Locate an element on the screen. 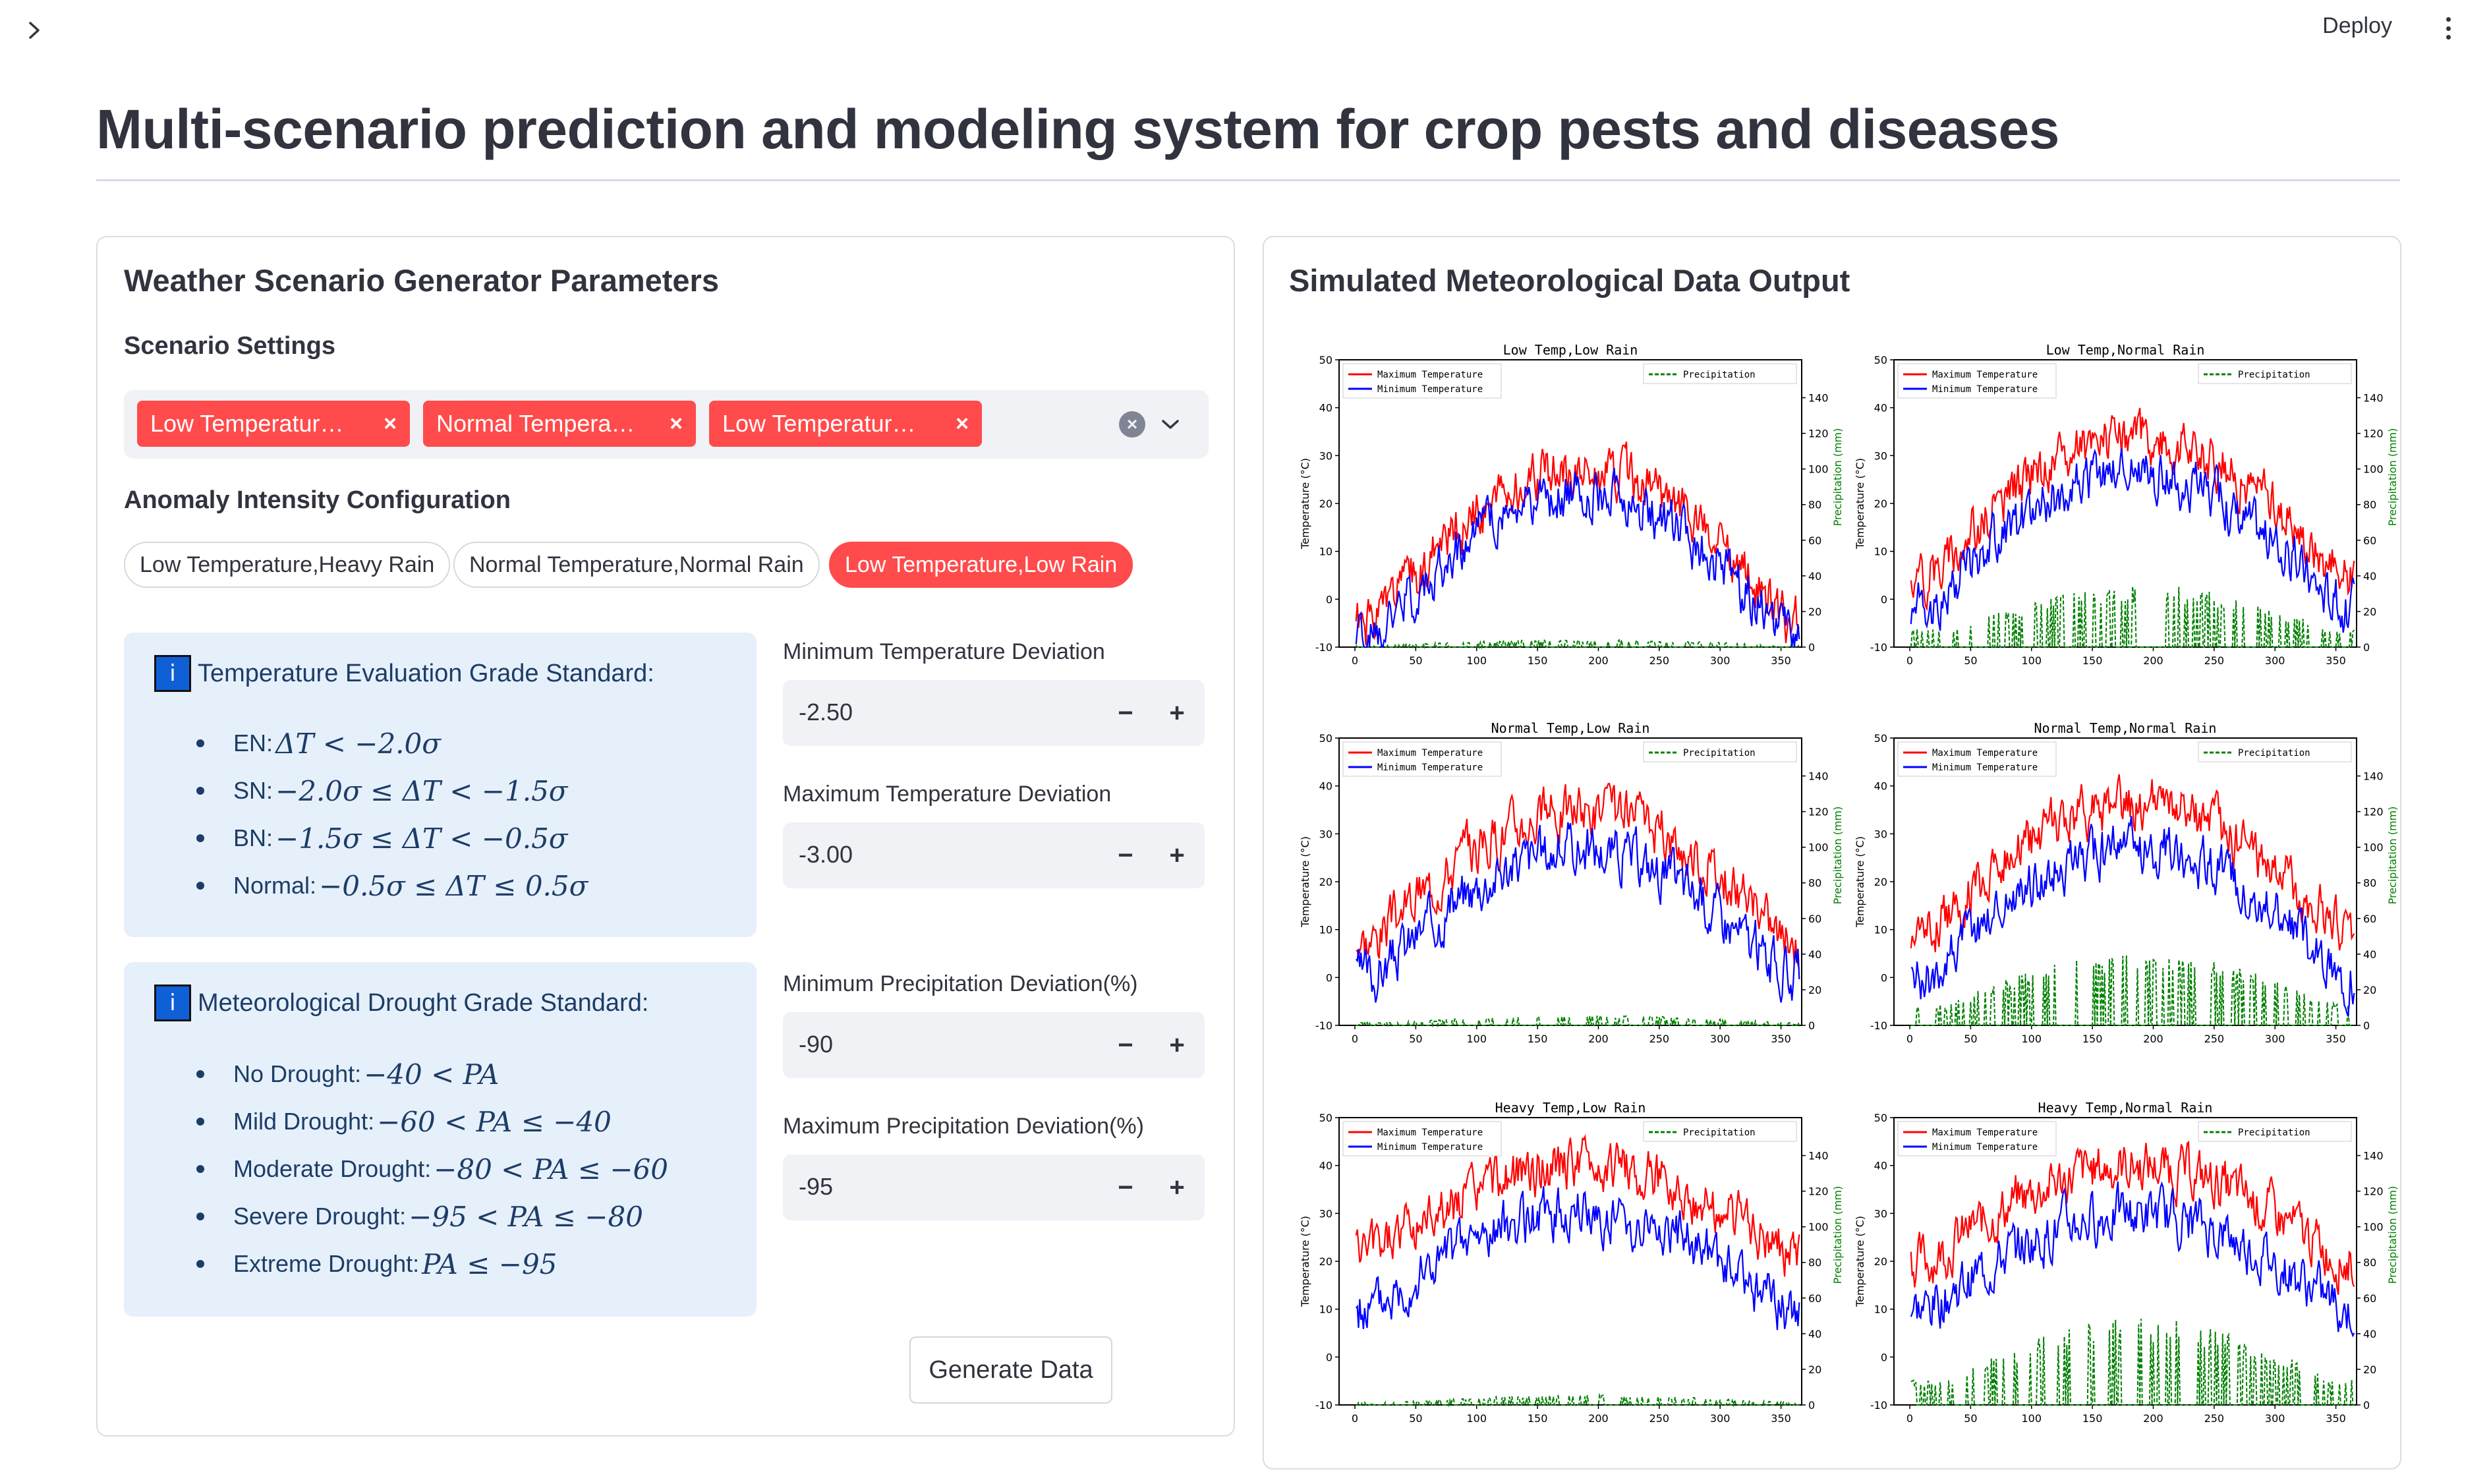 The height and width of the screenshot is (1484, 2491). list-item: EN: ΔT < −2.0σ is located at coordinates (392, 743).